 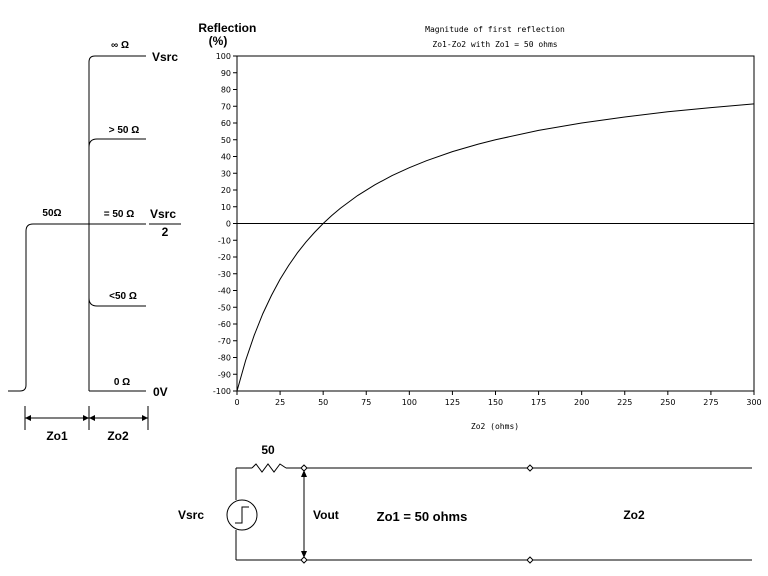 I want to click on x-tick-label: 100, so click(x=409, y=402).